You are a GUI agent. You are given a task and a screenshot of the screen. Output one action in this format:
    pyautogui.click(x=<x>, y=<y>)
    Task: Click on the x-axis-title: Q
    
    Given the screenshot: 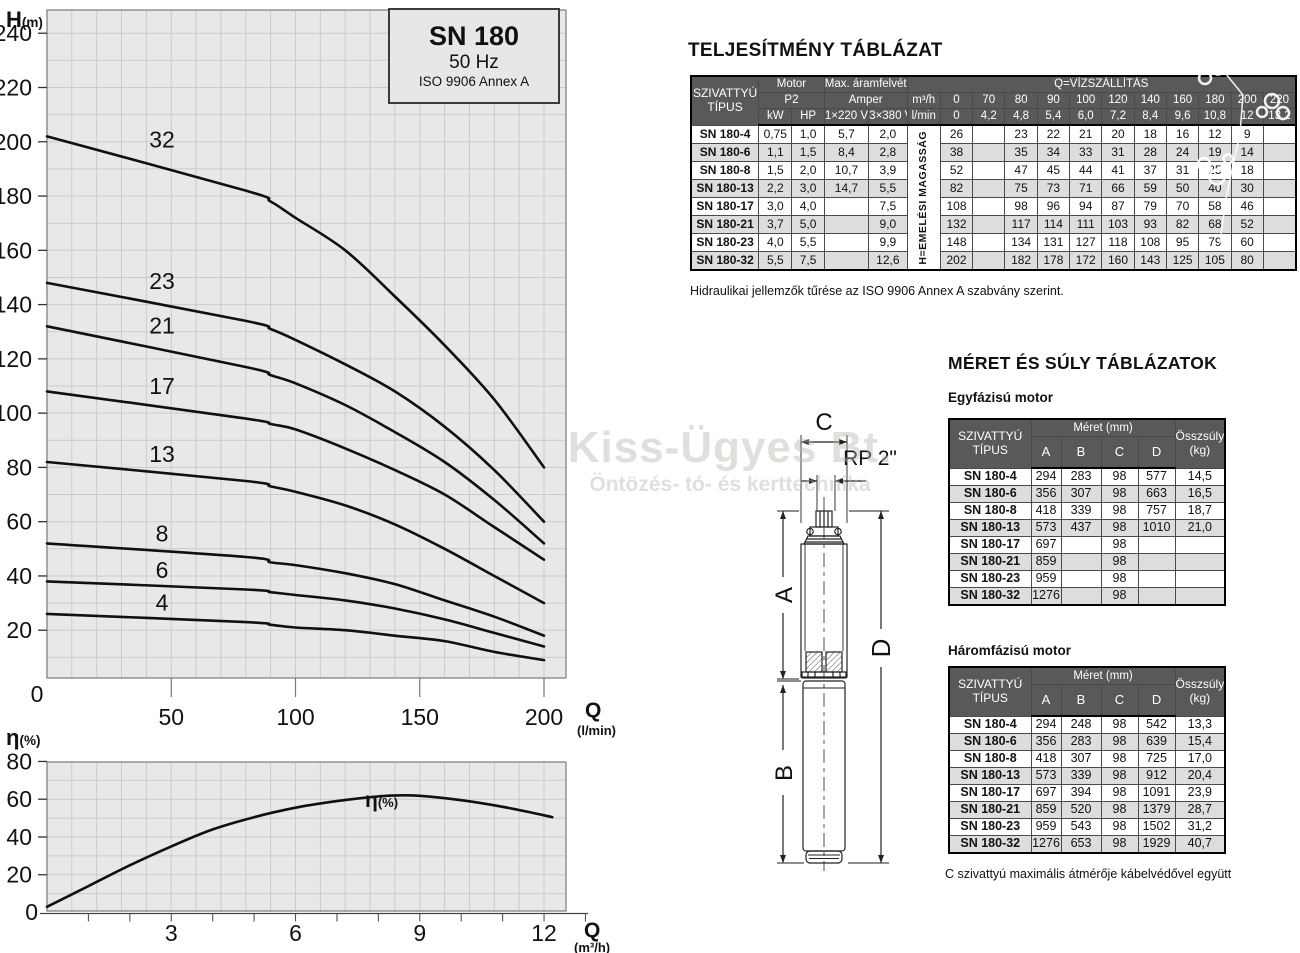 What is the action you would take?
    pyautogui.click(x=593, y=710)
    